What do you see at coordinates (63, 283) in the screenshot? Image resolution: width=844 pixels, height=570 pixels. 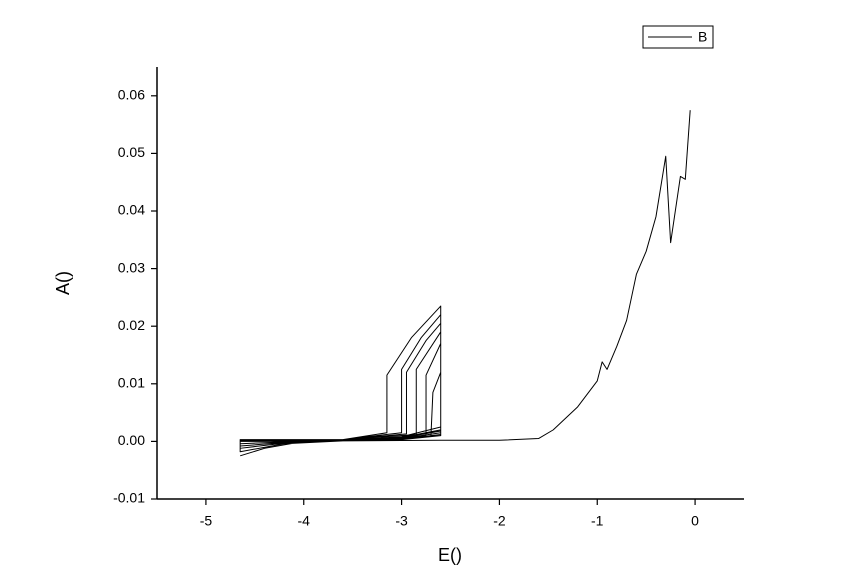 I see `y-axis-title: A()` at bounding box center [63, 283].